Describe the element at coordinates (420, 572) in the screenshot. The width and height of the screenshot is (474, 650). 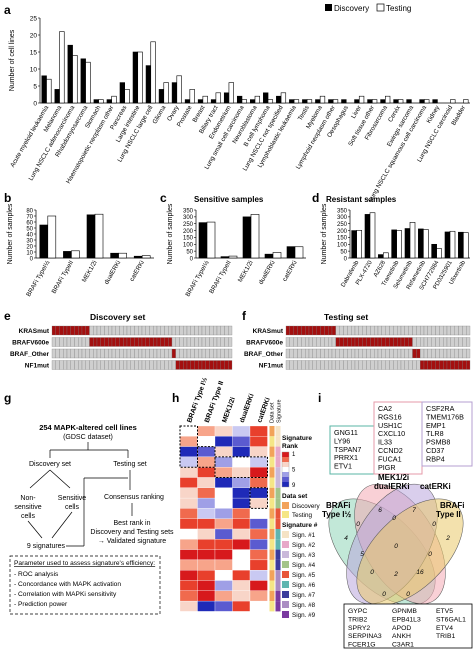
I see `venn-count: 16` at that location.